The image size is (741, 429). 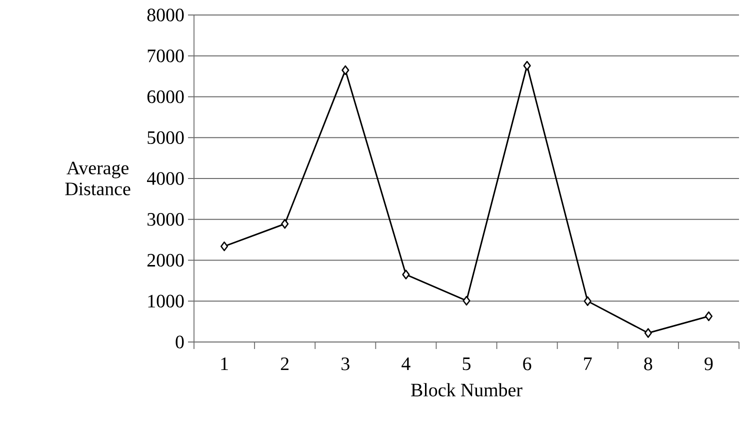 What do you see at coordinates (166, 55) in the screenshot?
I see `y-tick-label: 7000` at bounding box center [166, 55].